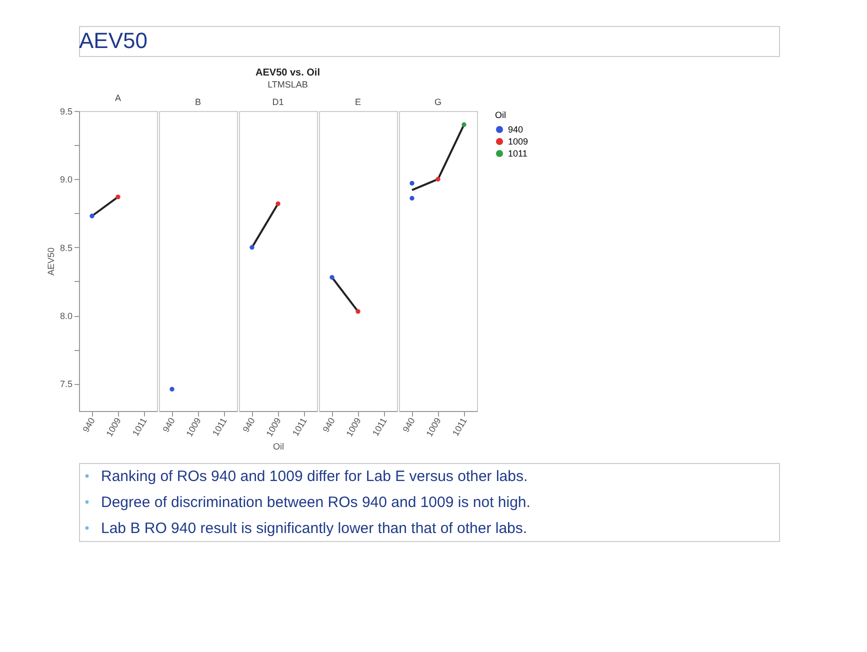 The image size is (867, 652). Describe the element at coordinates (314, 528) in the screenshot. I see `text: Lab B RO 940 result is significantly lower than that of other labs.` at that location.